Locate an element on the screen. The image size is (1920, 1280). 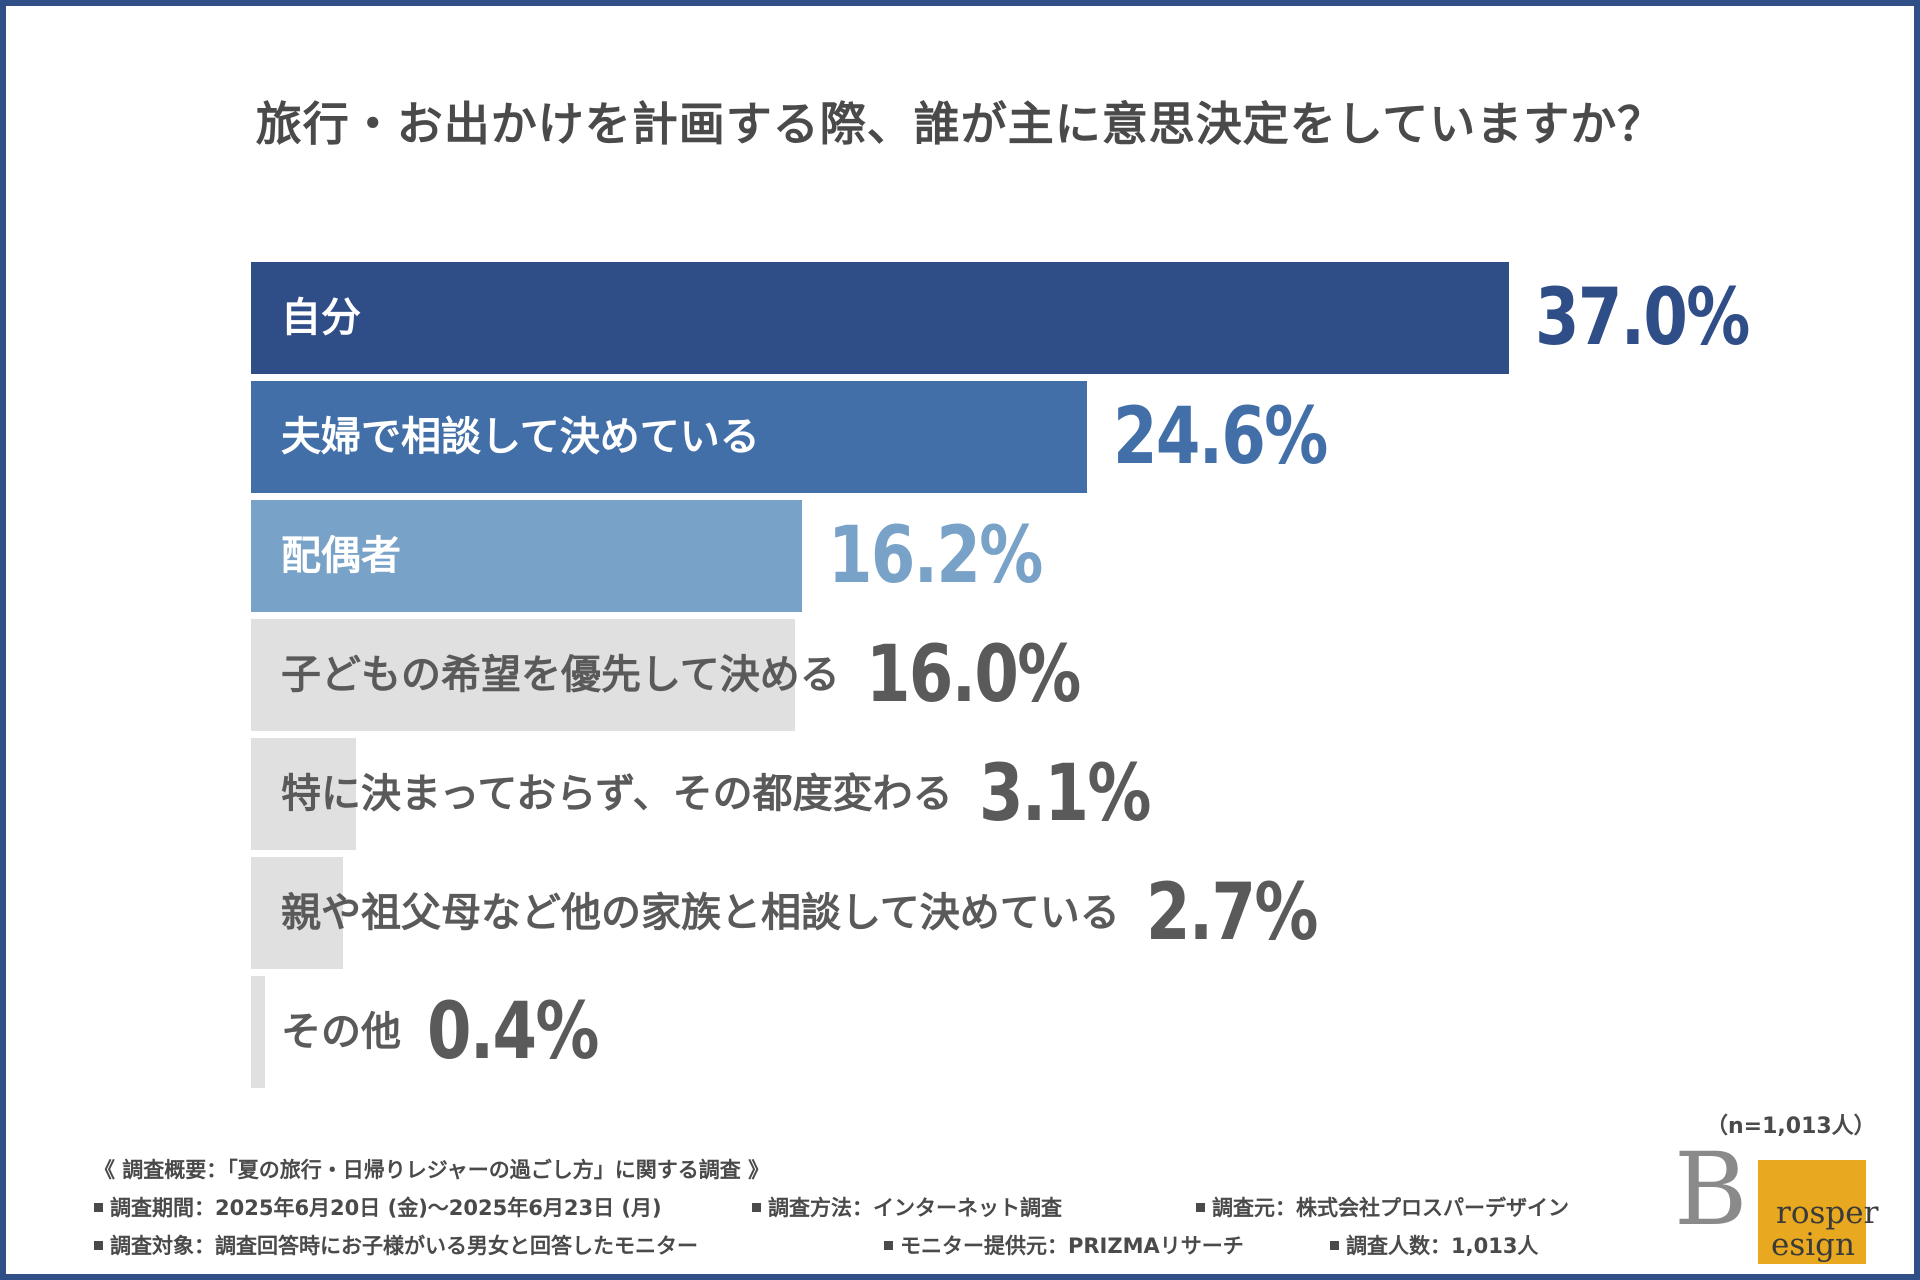
survey-target: 調査対象：調査回答時にお子様がいる男女と回答したモニター is located at coordinates (396, 1245).